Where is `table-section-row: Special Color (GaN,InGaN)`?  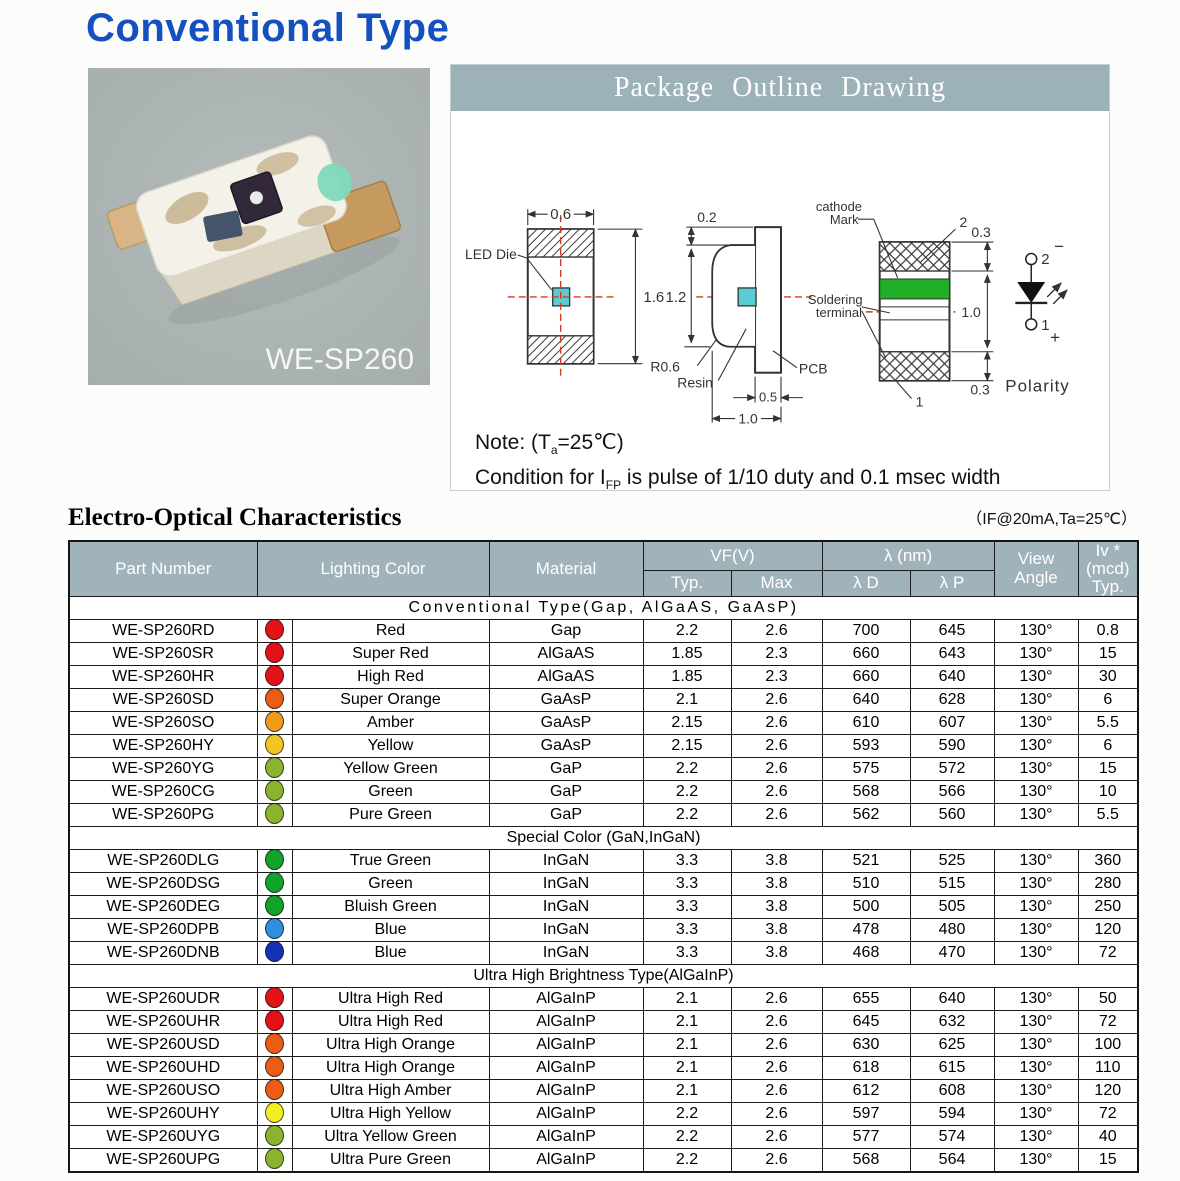
table-section-row: Special Color (GaN,InGaN) is located at coordinates (603, 837).